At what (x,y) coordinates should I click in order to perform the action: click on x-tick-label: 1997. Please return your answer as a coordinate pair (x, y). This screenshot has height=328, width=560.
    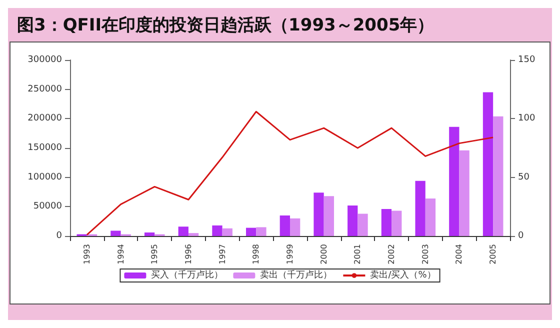
    Looking at the image, I should click on (222, 254).